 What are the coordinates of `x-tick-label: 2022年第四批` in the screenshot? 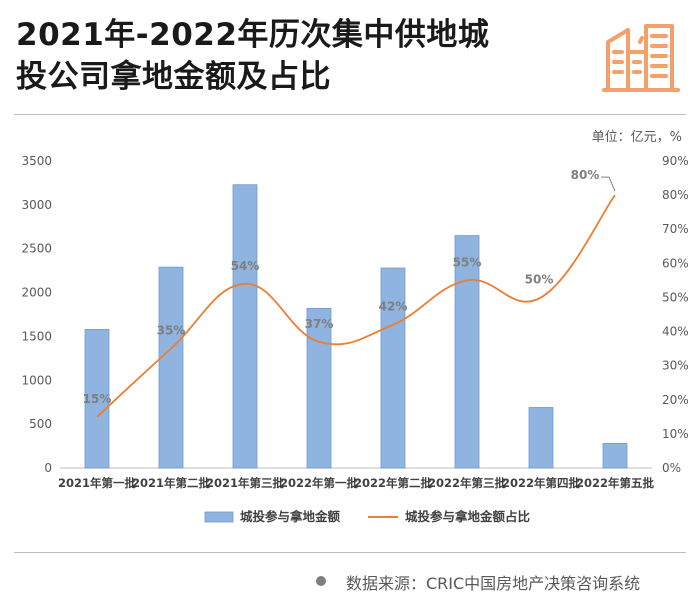 It's located at (541, 483).